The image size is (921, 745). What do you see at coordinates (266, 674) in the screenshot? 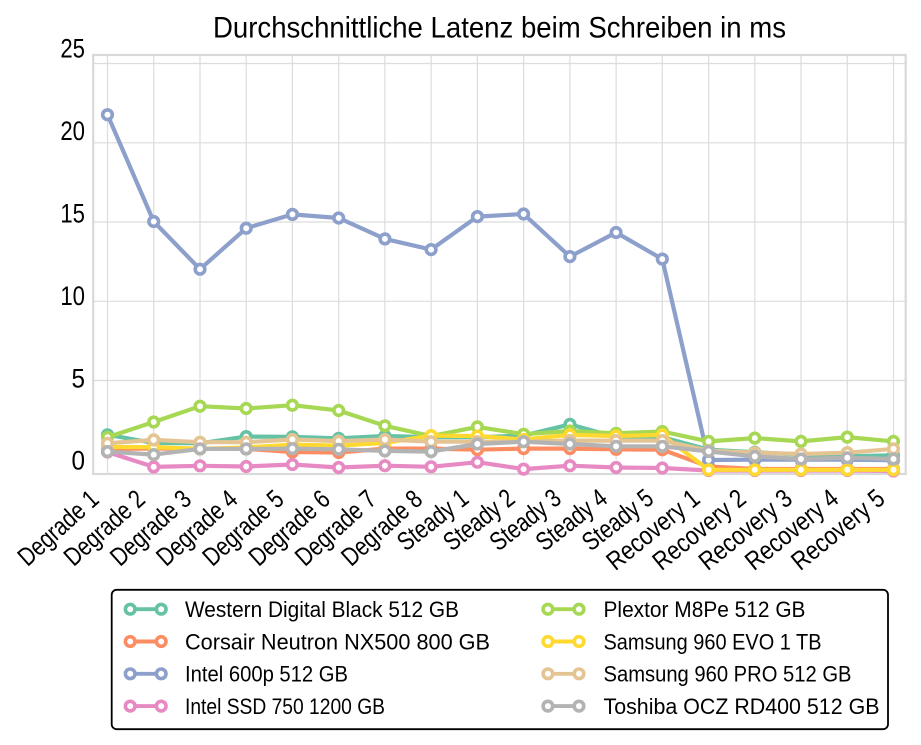
I see `svg-text: Intel 600p 512 GB` at bounding box center [266, 674].